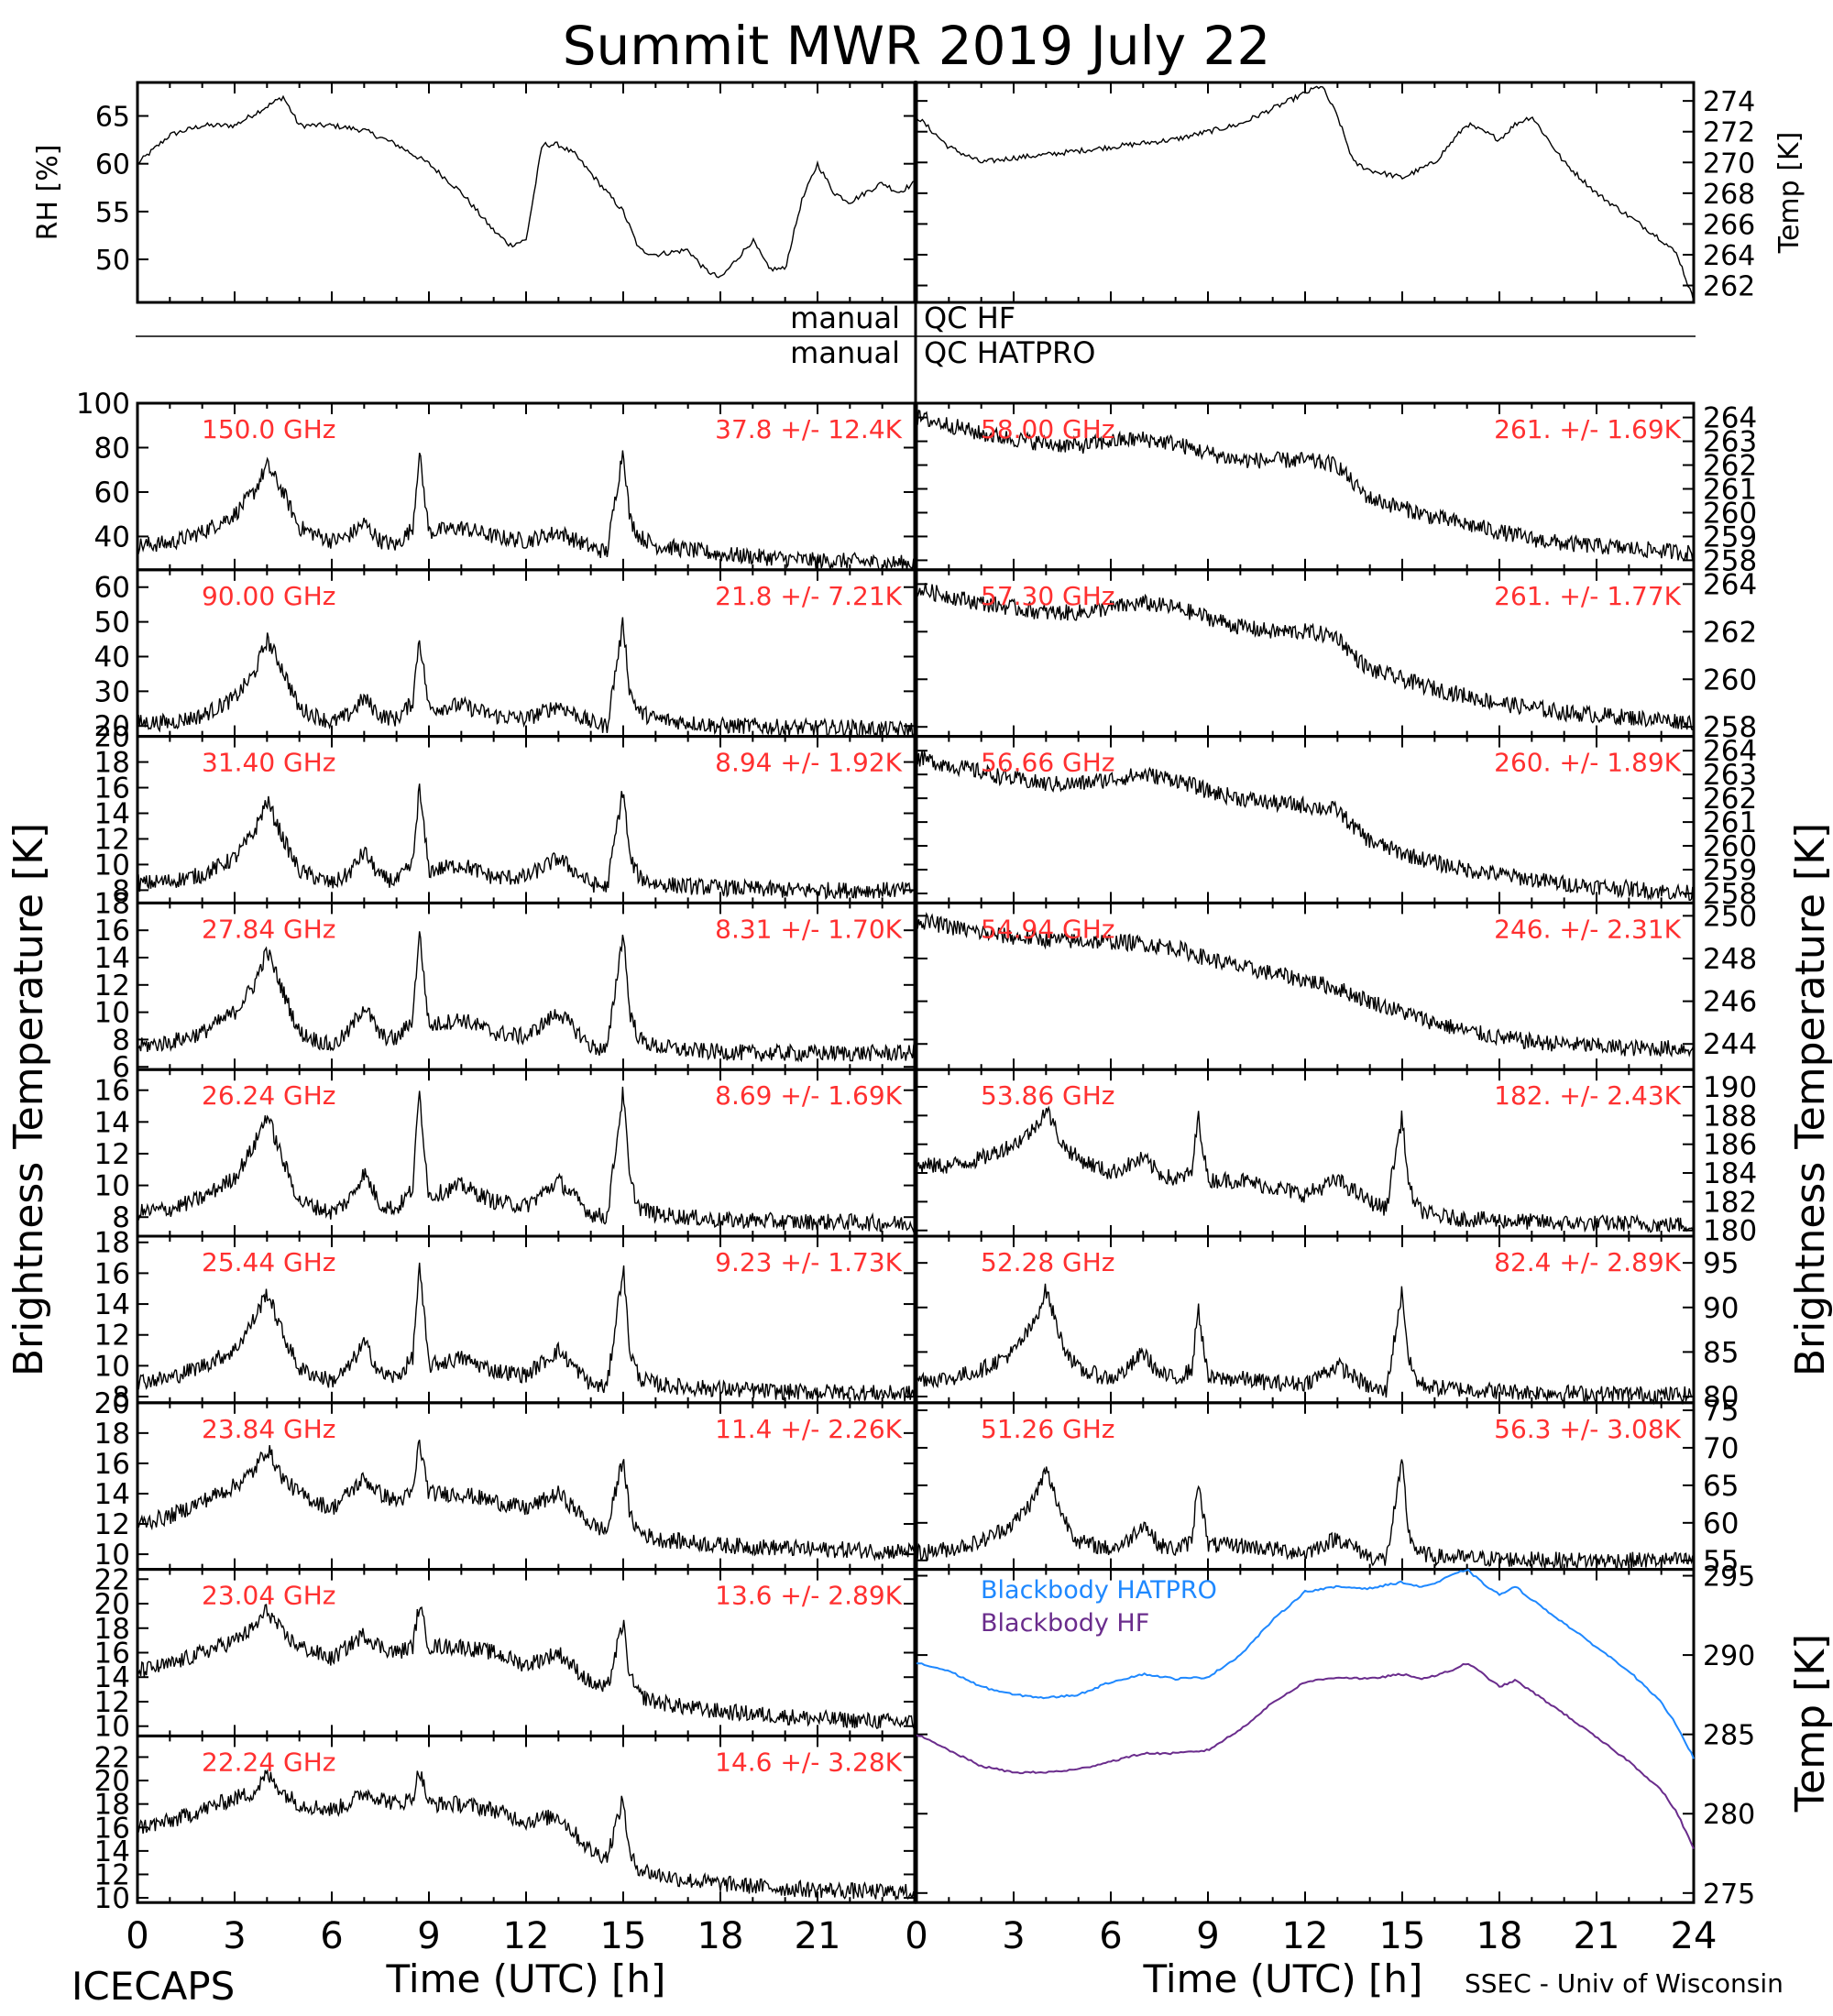 The width and height of the screenshot is (1833, 2016). I want to click on frequency-label: 150.0 GHz, so click(269, 429).